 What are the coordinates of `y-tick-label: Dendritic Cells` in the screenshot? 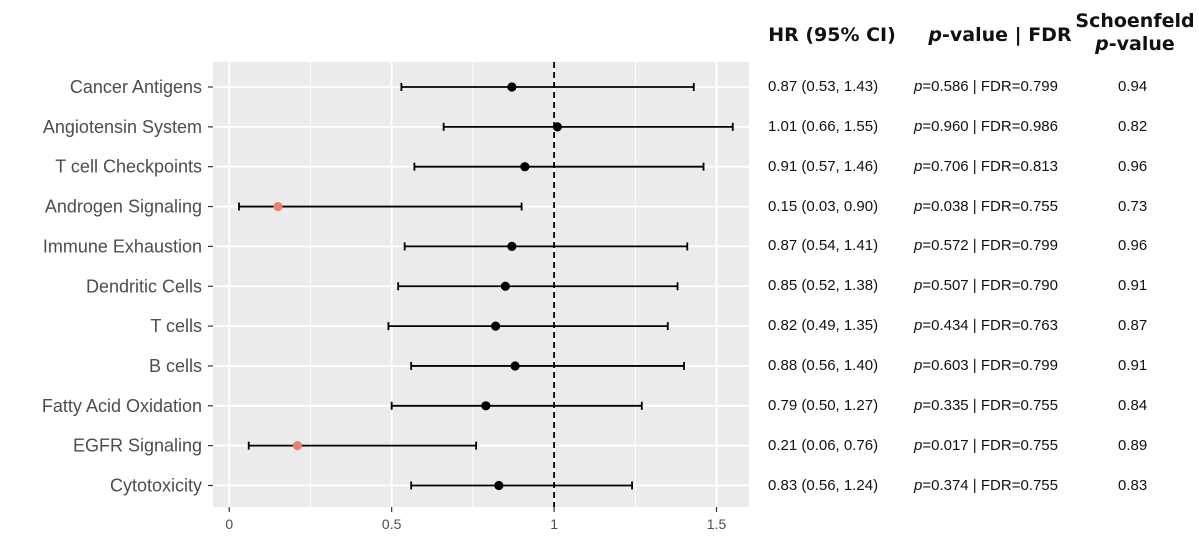 It's located at (144, 286).